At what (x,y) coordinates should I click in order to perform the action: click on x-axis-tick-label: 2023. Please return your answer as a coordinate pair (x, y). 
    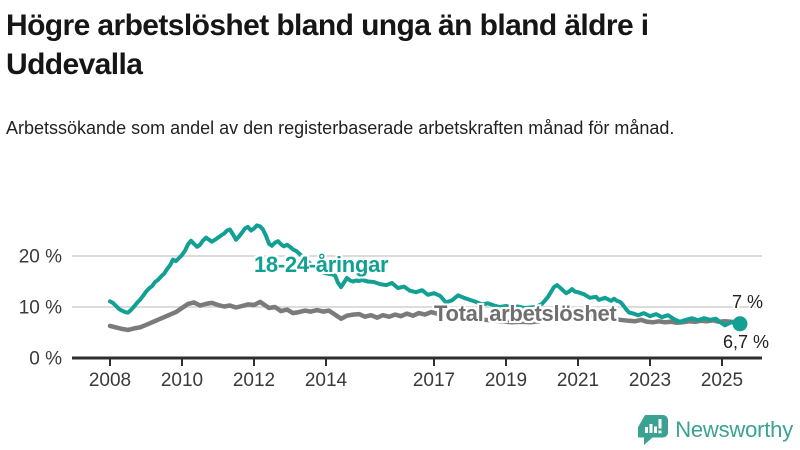
    Looking at the image, I should click on (650, 380).